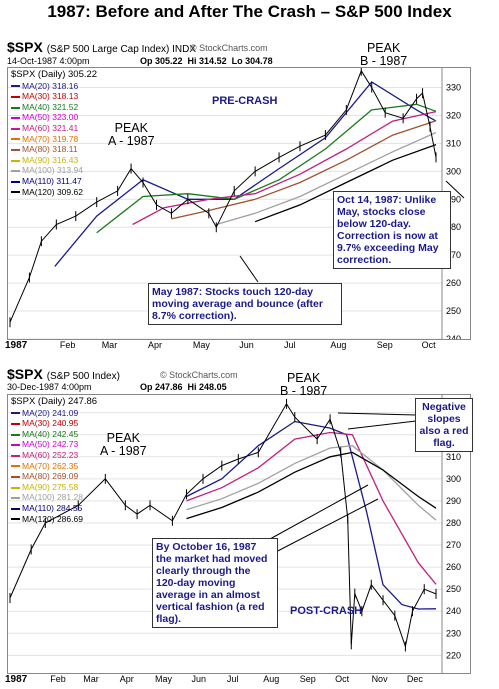 The image size is (499, 689). I want to click on legend-label: MA(20) 241.09, so click(50, 412).